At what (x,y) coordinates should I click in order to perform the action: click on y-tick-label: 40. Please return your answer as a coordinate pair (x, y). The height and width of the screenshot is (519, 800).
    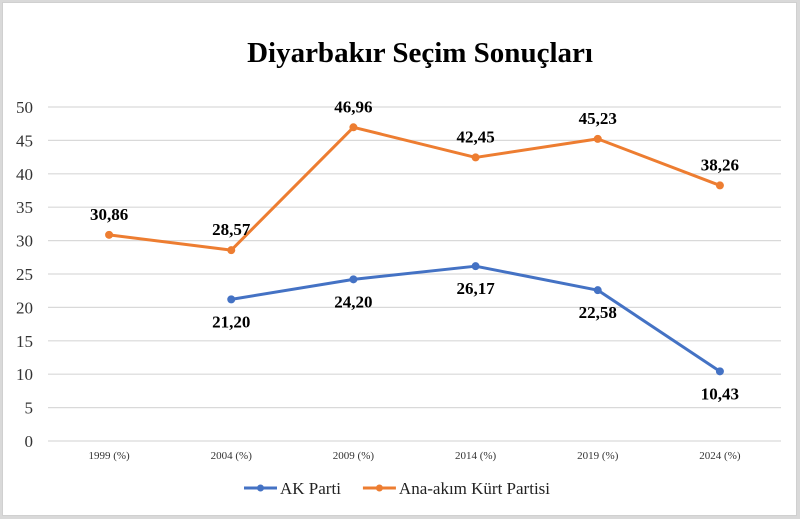
    Looking at the image, I should click on (24, 174).